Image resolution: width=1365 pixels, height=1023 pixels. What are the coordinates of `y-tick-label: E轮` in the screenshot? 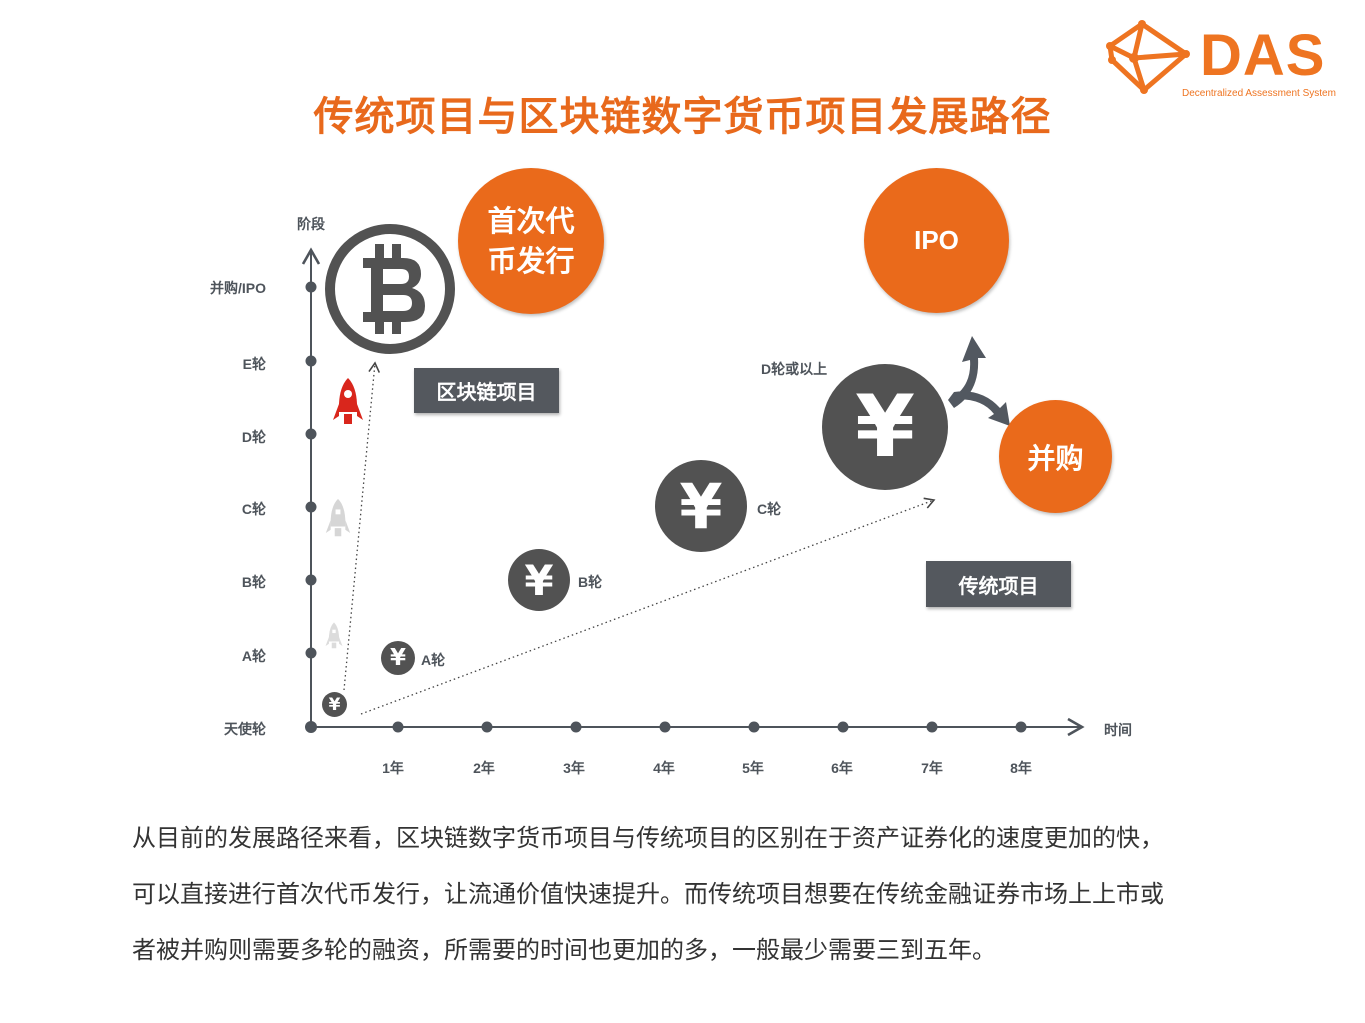 It's located at (254, 364).